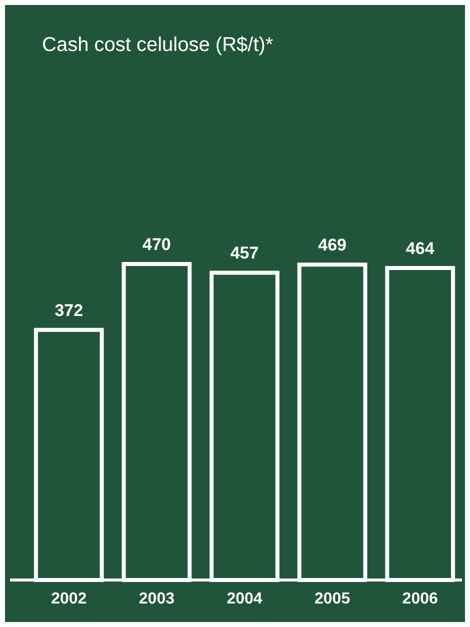 The height and width of the screenshot is (627, 470). I want to click on data-label: 464, so click(420, 248).